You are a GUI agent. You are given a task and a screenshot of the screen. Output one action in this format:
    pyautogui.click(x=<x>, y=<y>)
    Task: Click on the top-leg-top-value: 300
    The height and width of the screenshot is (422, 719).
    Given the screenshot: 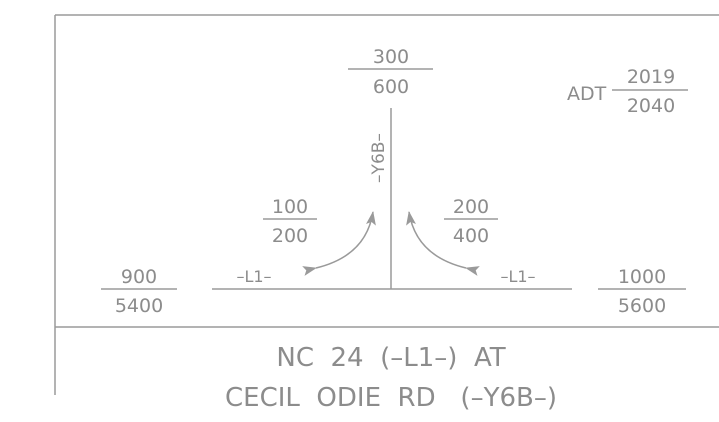 What is the action you would take?
    pyautogui.click(x=391, y=57)
    